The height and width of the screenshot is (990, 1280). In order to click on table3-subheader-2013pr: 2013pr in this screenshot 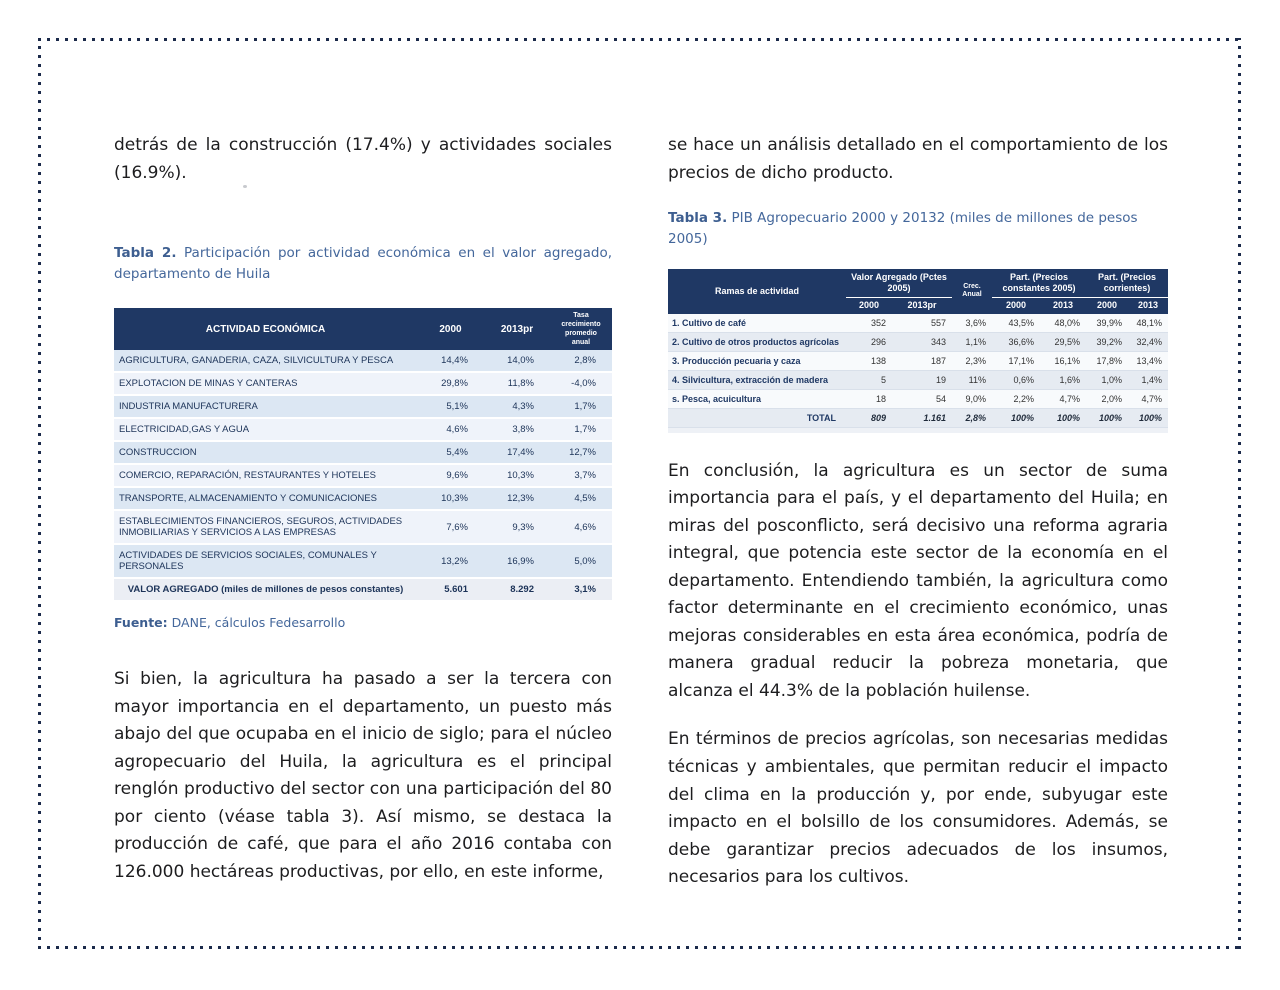, I will do `click(922, 305)`.